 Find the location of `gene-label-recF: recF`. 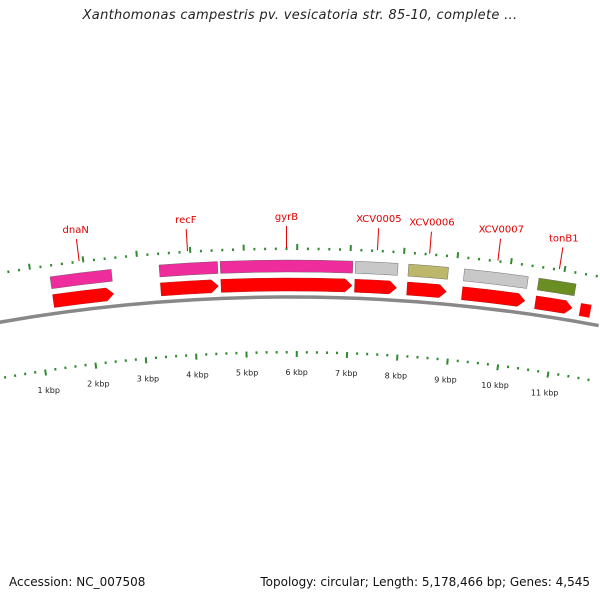

gene-label-recF: recF is located at coordinates (186, 220).